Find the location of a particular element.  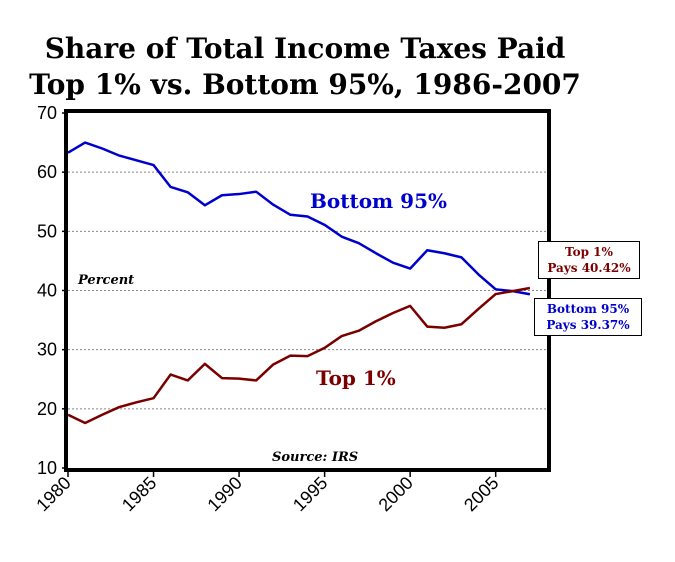

callout-top1: Top 1% Pays 40.42% is located at coordinates (589, 260).